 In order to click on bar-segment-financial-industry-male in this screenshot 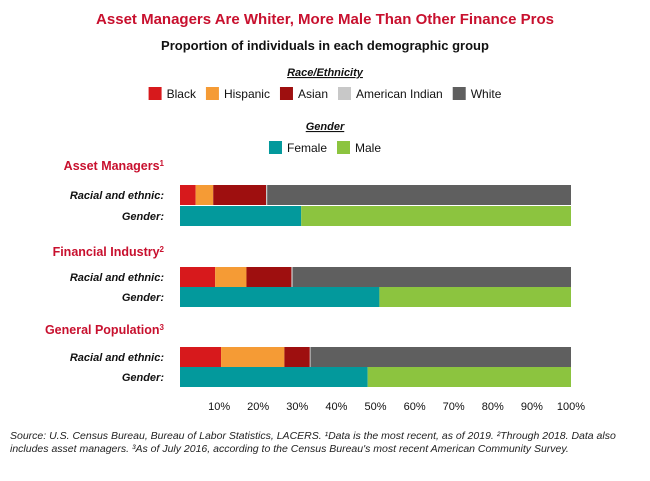, I will do `click(475, 297)`.